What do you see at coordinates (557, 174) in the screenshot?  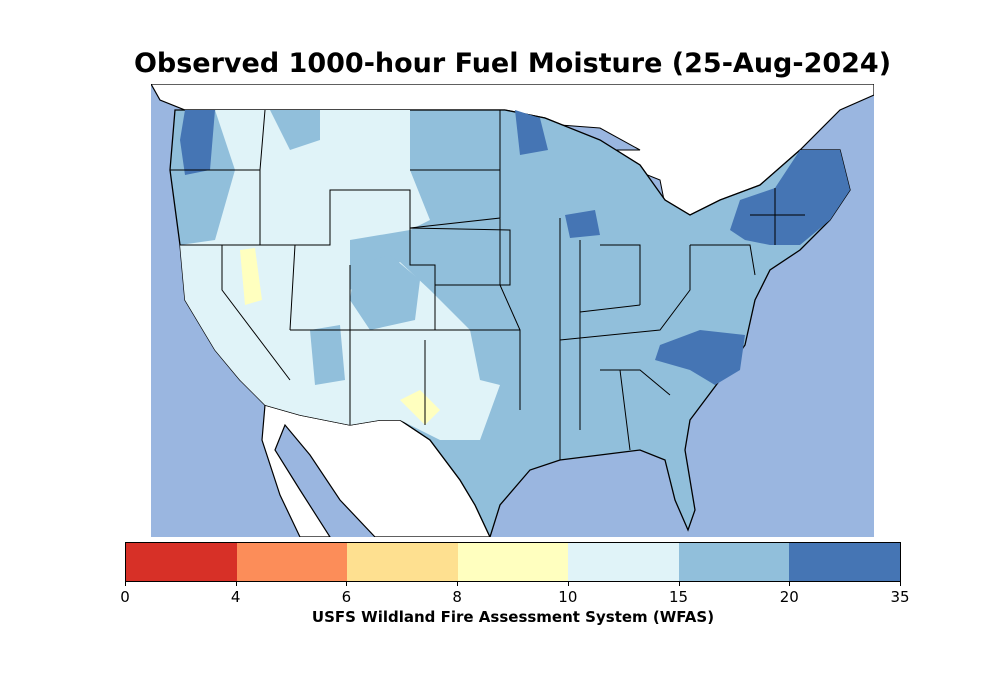 I see `region-20-35-mi` at bounding box center [557, 174].